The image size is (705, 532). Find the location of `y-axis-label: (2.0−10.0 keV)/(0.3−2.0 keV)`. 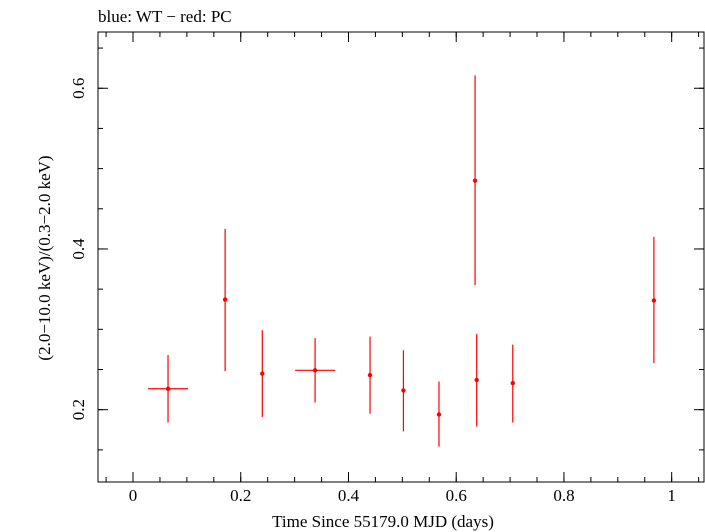

y-axis-label: (2.0−10.0 keV)/(0.3−2.0 keV) is located at coordinates (44, 257).